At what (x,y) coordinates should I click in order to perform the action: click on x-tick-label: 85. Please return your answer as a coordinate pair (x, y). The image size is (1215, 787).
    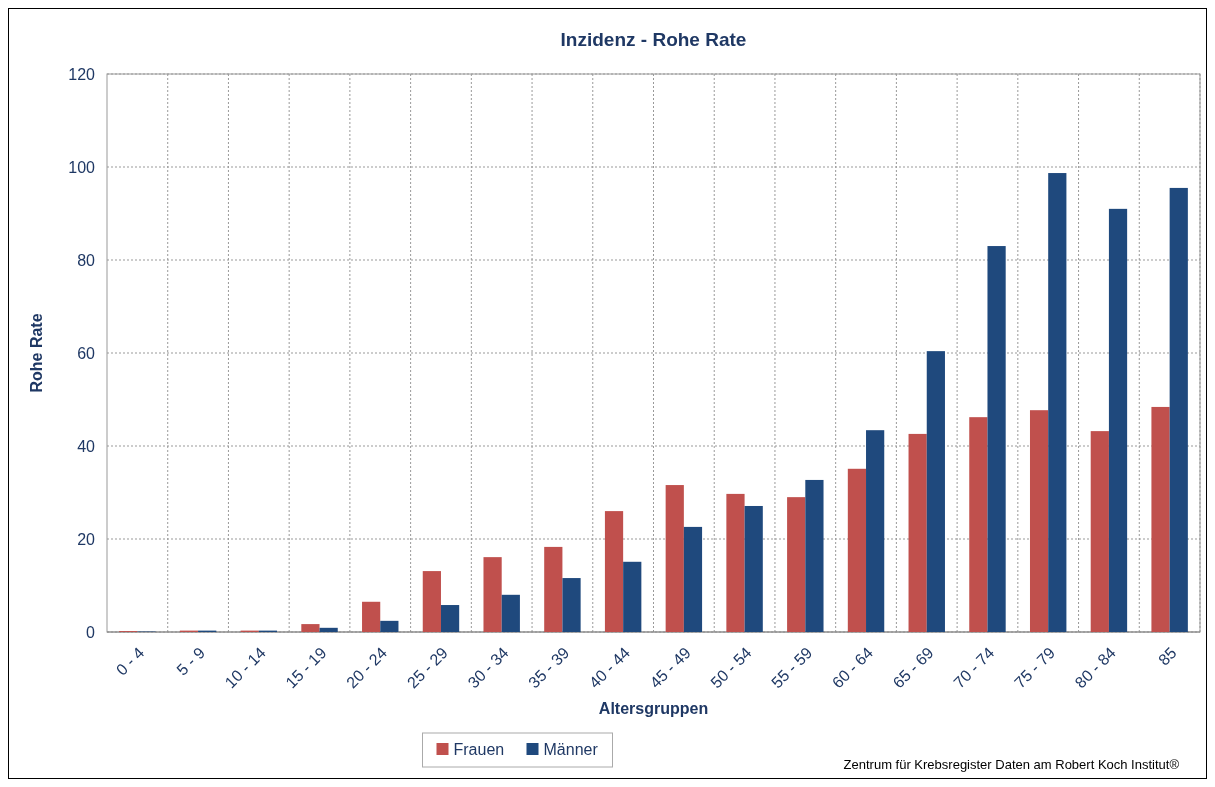
    Looking at the image, I should click on (1167, 656).